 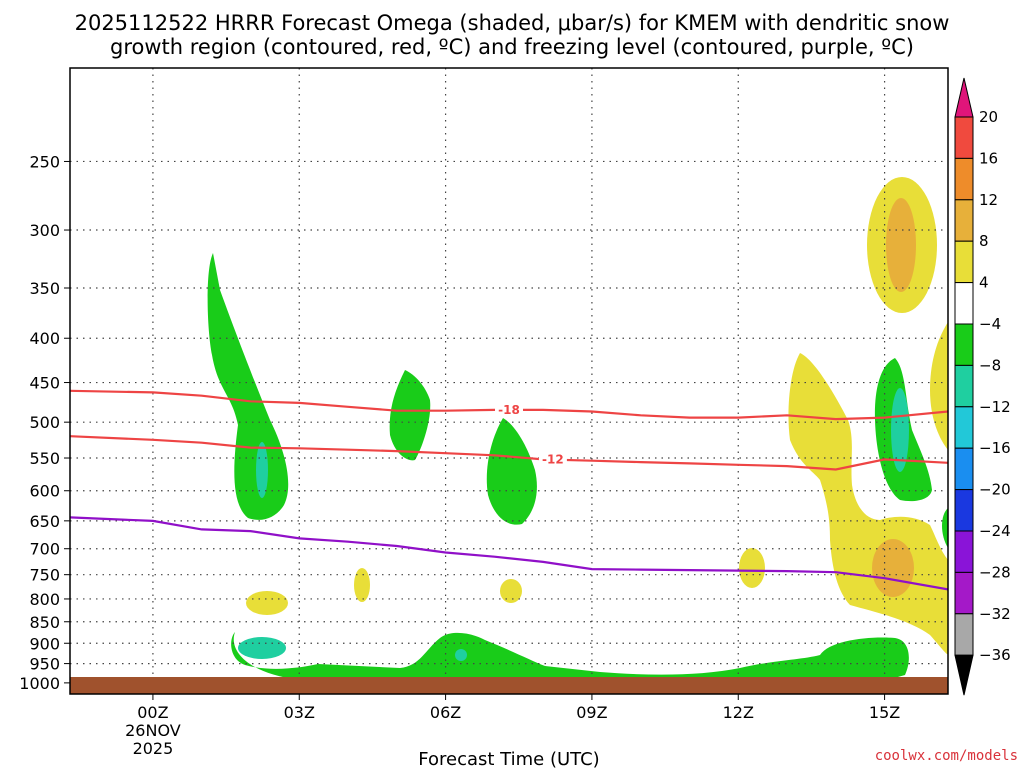 I want to click on omega-yellow-blob-04z, so click(x=362, y=585).